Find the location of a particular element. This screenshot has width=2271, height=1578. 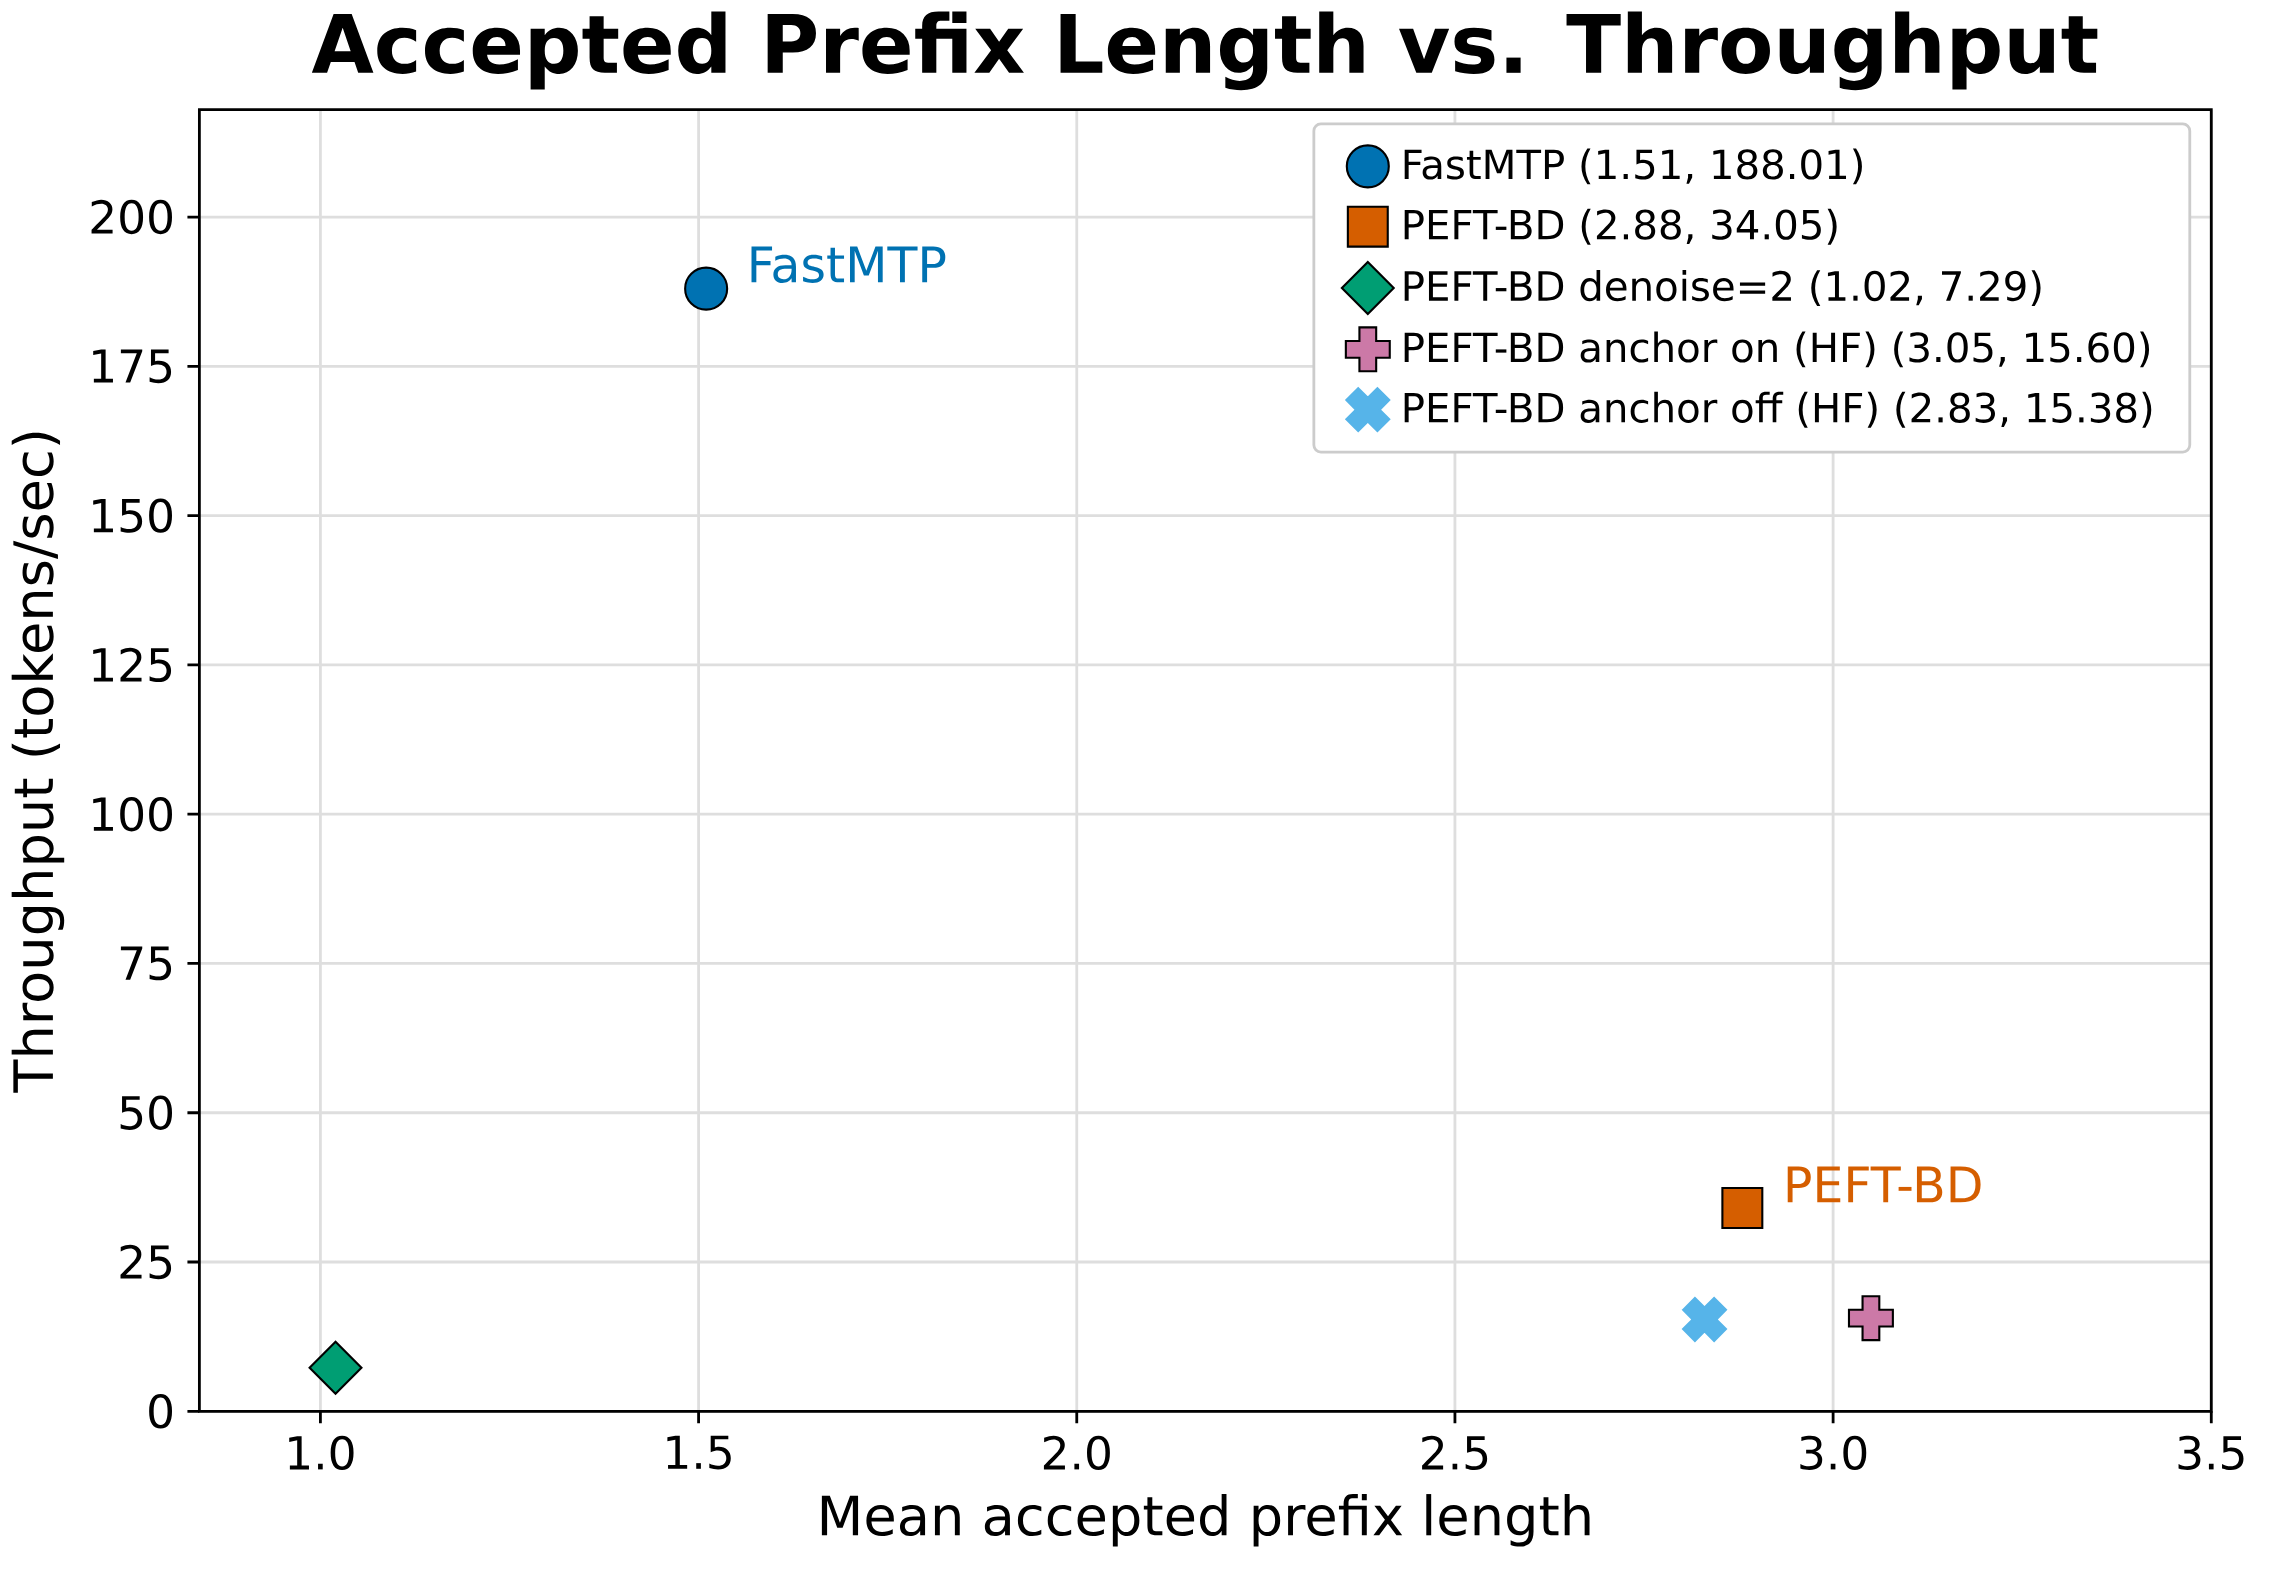

legend-label: PEFT-BD denoise=2 (1.02, 7.29) is located at coordinates (1722, 288).